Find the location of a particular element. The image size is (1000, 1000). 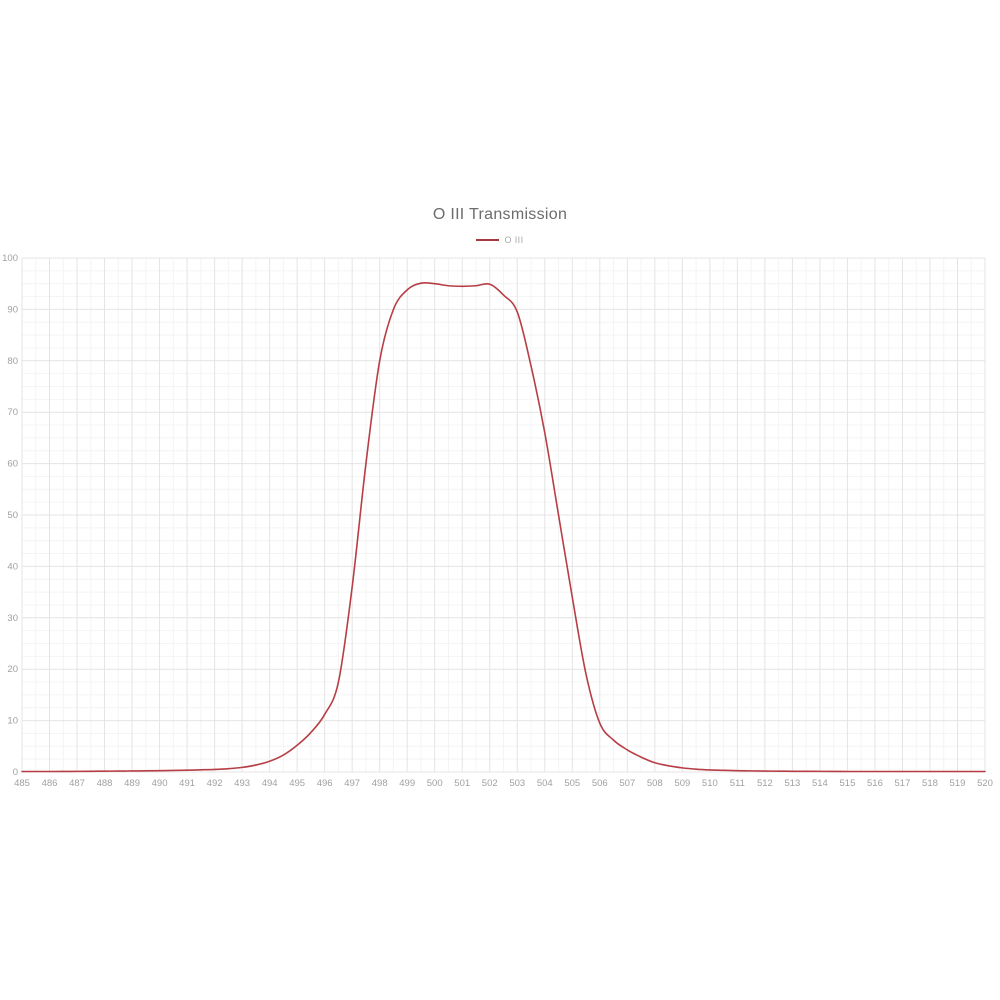

y-tick-label: 80 is located at coordinates (12, 361).